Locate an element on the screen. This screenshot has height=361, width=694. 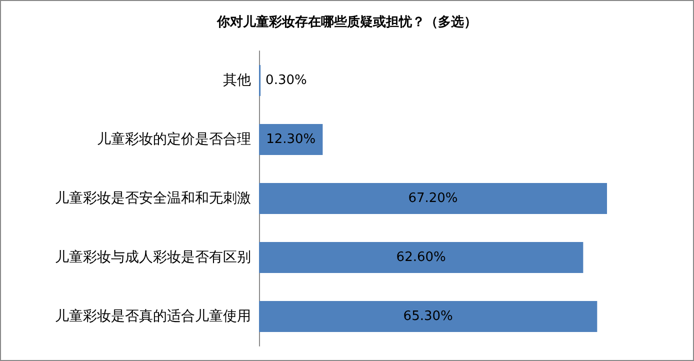
y-tick-label: 儿童彩妆是否真的适合儿童使用 is located at coordinates (153, 316).